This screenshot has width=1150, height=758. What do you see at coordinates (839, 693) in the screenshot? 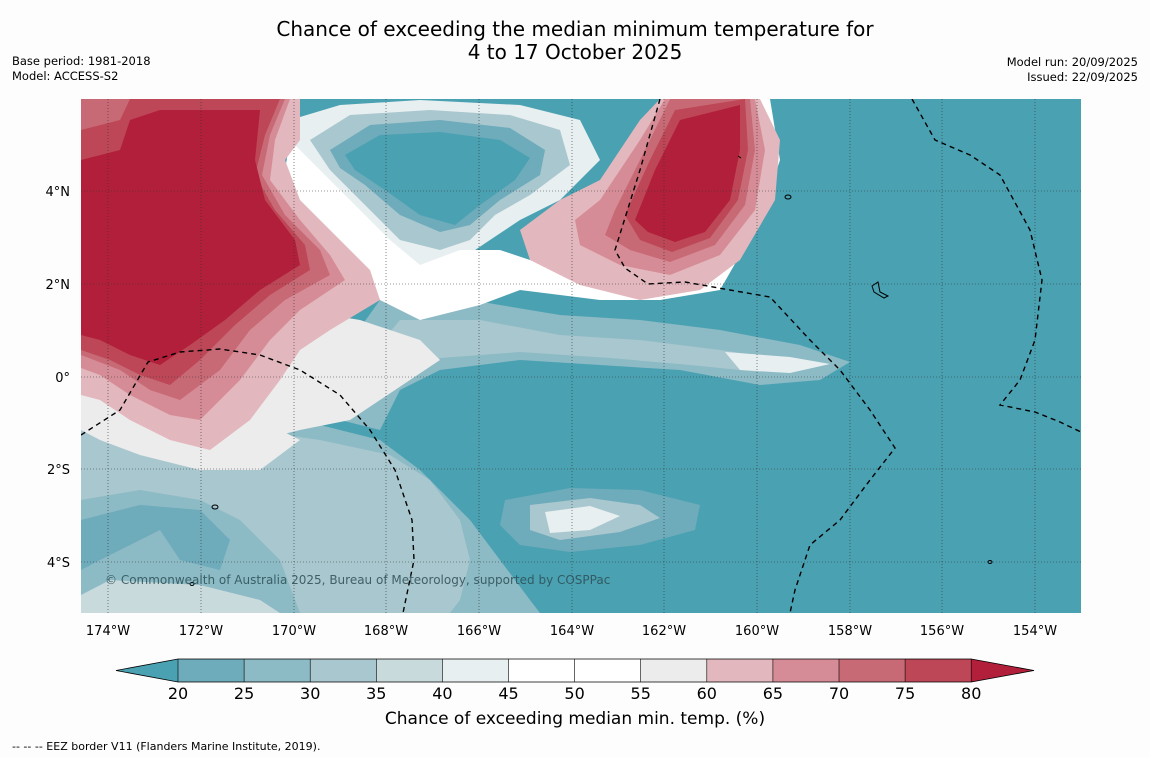
I see `colorbar-tick-label: 70` at bounding box center [839, 693].